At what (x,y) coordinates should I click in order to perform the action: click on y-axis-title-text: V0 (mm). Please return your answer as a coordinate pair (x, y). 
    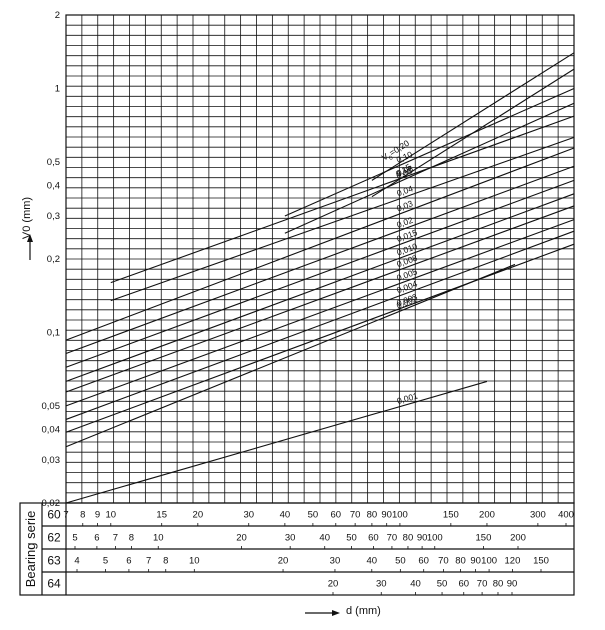
    Looking at the image, I should click on (27, 218).